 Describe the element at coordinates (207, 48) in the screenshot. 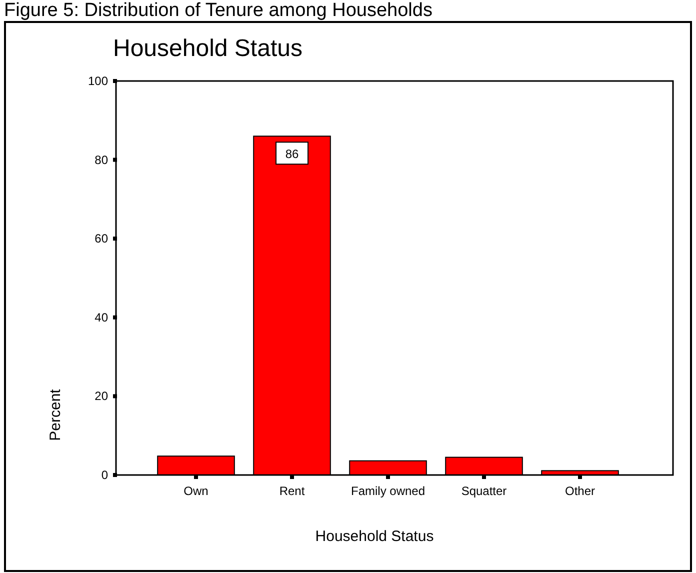

I see `chart-subtitle: Household Status` at that location.